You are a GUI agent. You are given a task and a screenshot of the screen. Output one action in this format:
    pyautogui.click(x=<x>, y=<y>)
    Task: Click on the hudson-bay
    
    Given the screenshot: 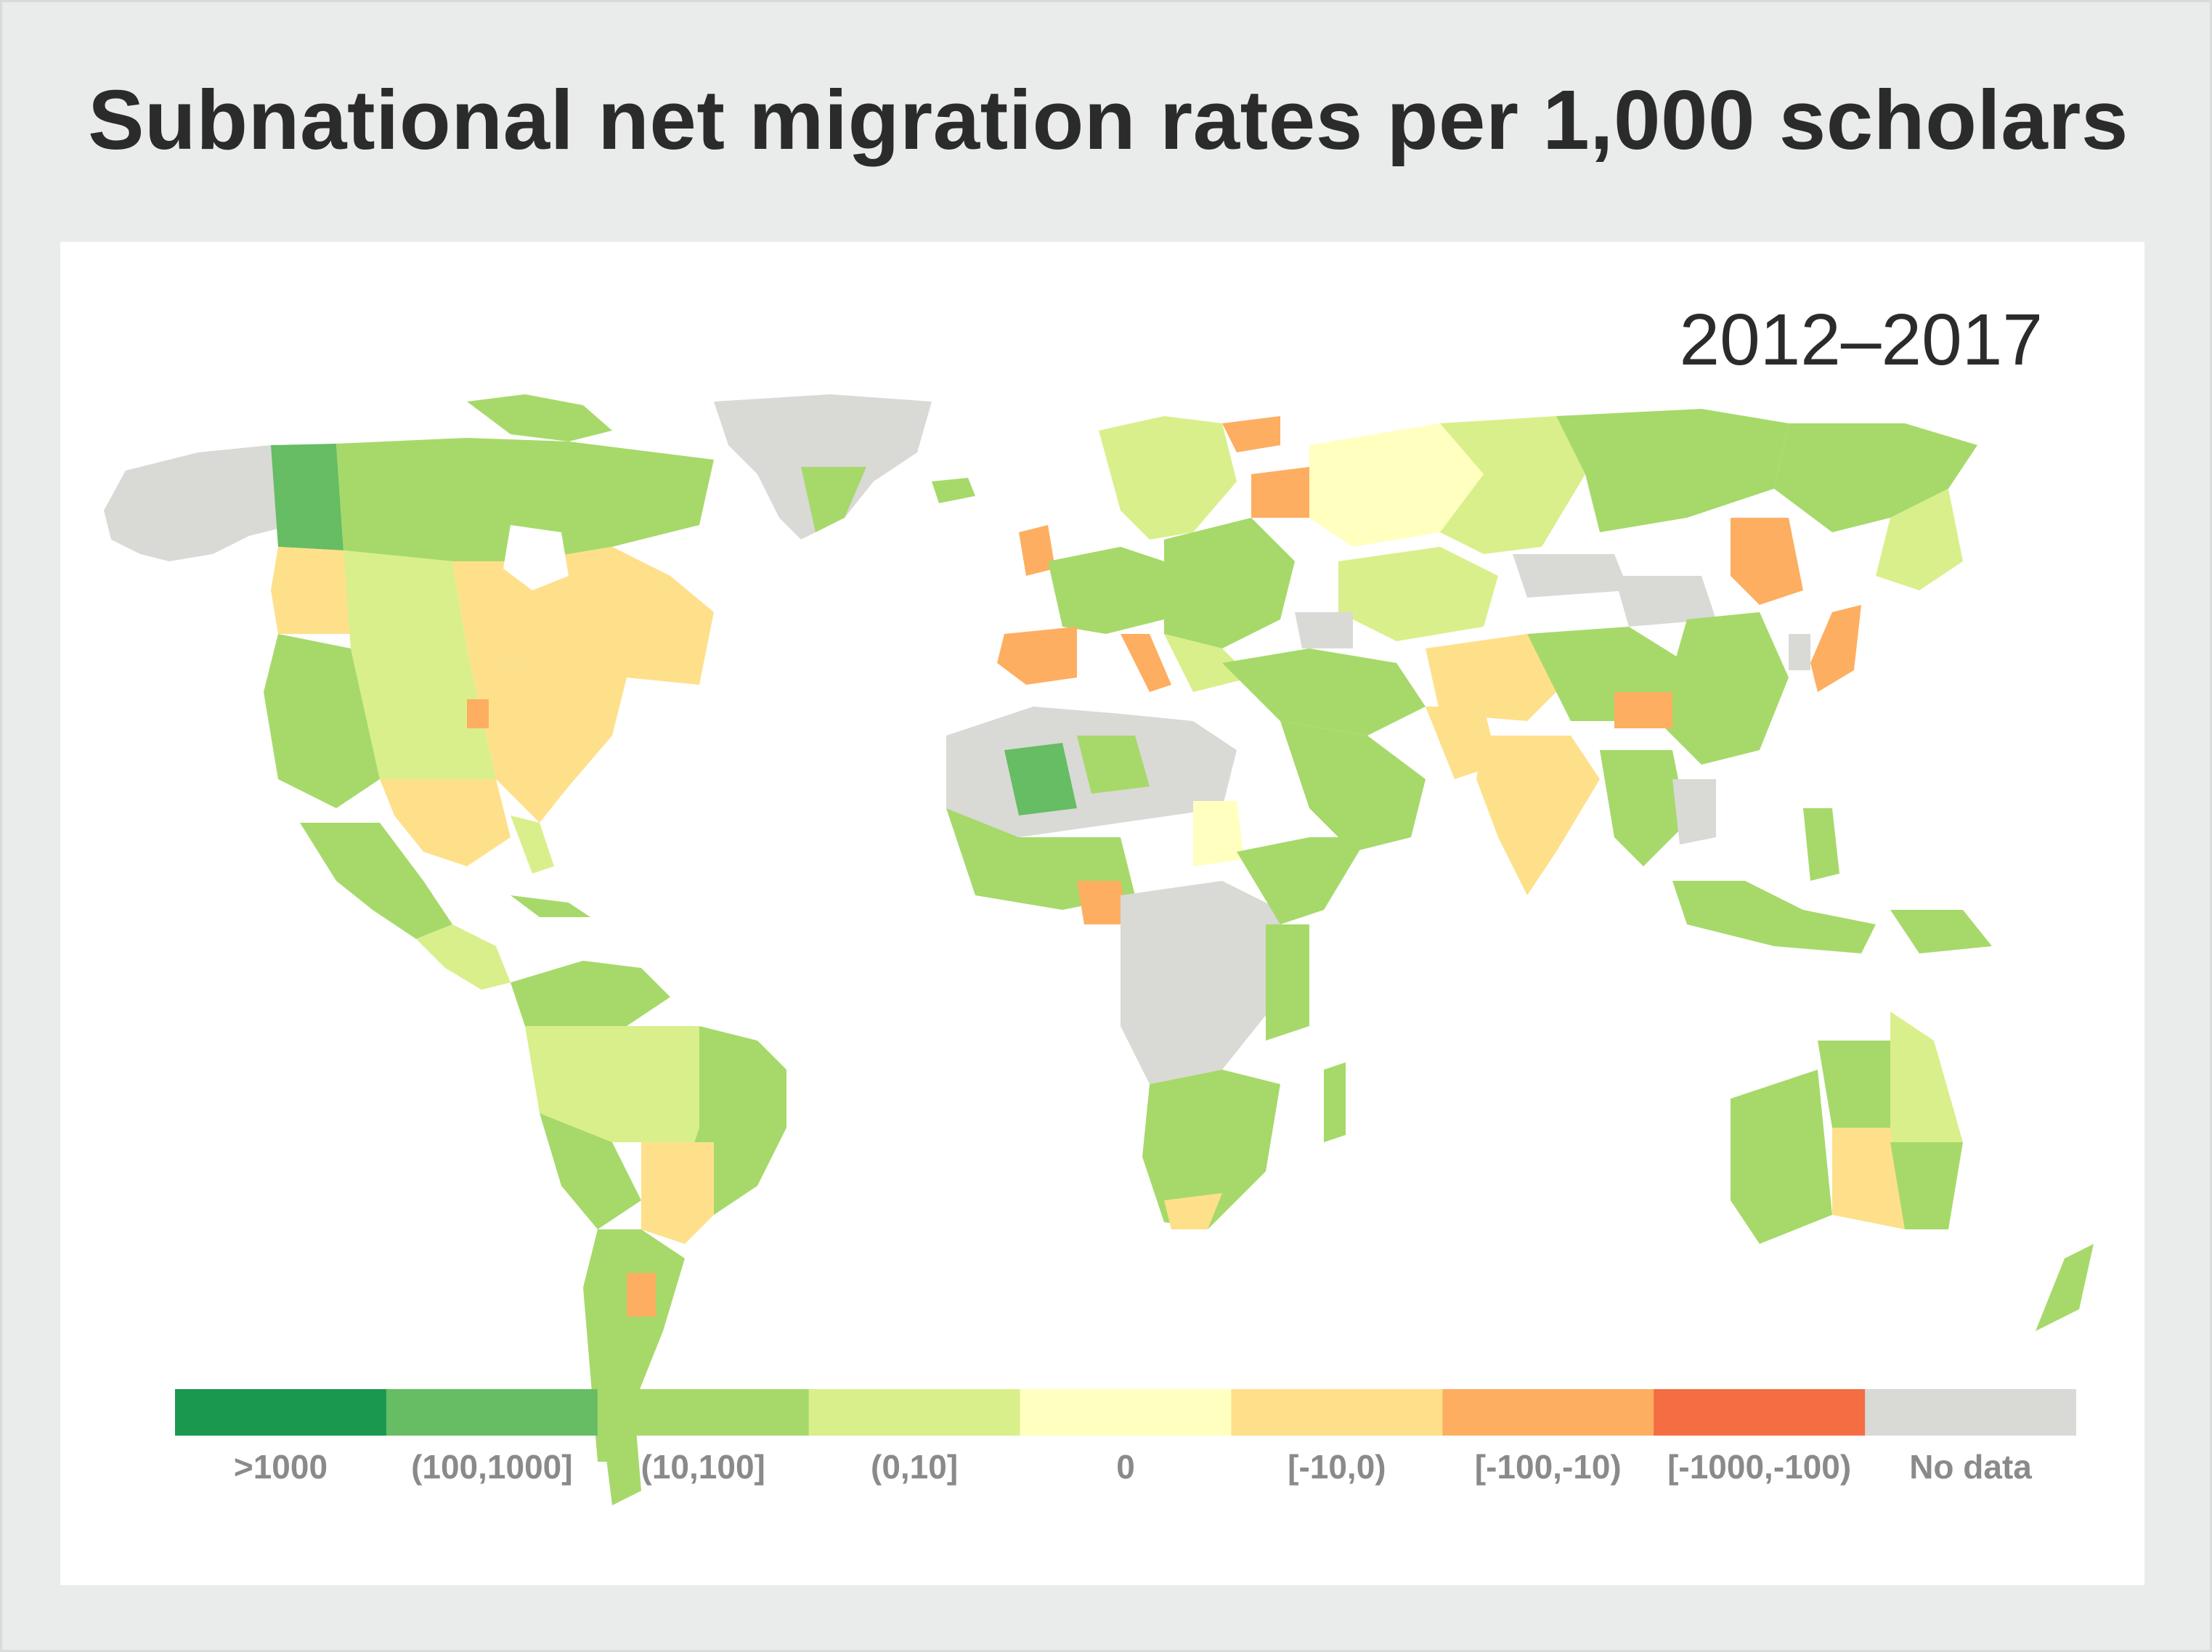 What is the action you would take?
    pyautogui.click(x=536, y=558)
    